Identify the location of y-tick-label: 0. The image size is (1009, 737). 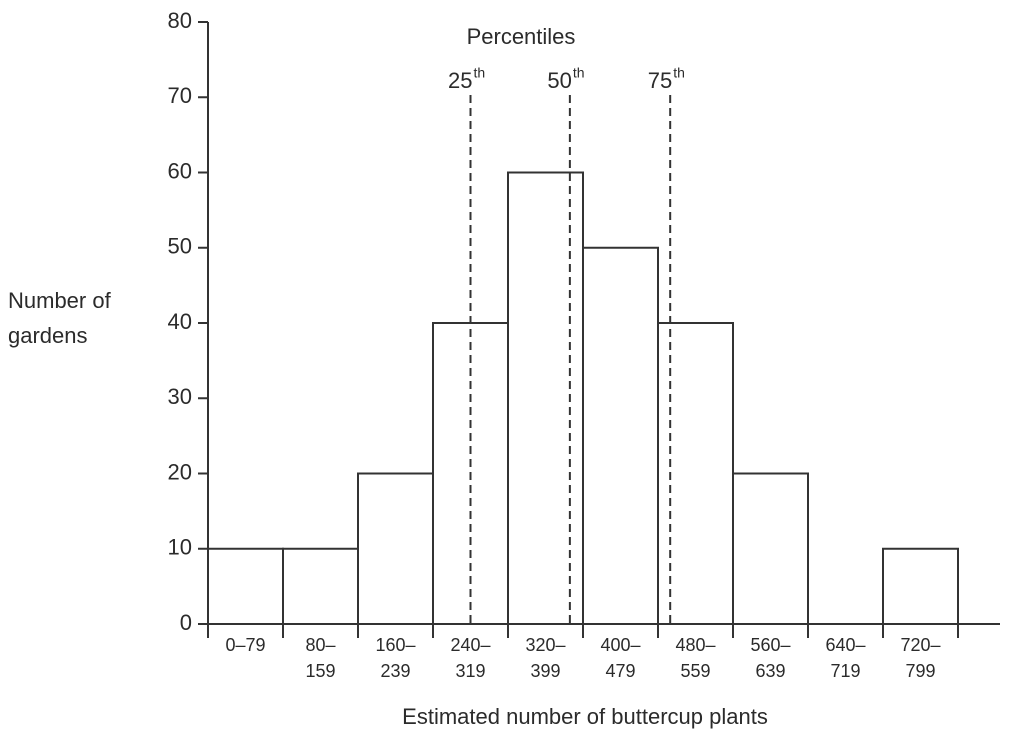
(186, 622).